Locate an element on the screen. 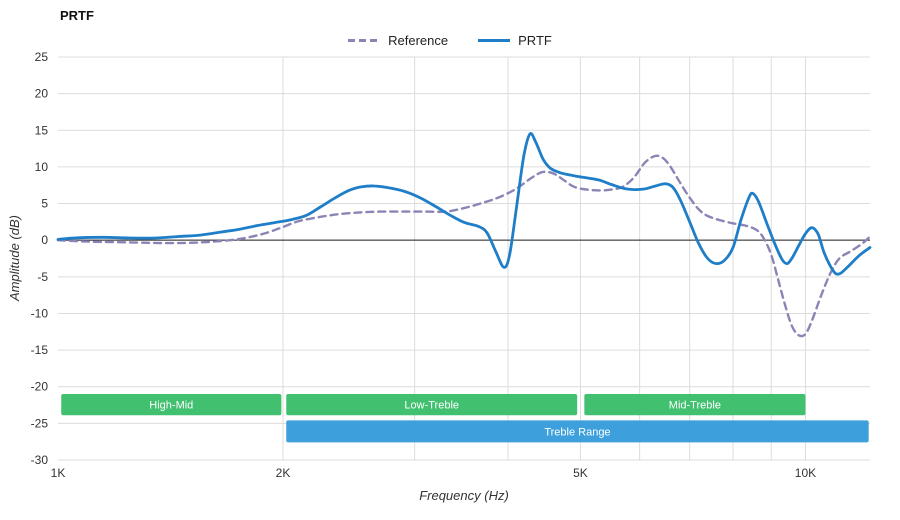 The height and width of the screenshot is (520, 900). y-tick-label: -10 is located at coordinates (40, 313).